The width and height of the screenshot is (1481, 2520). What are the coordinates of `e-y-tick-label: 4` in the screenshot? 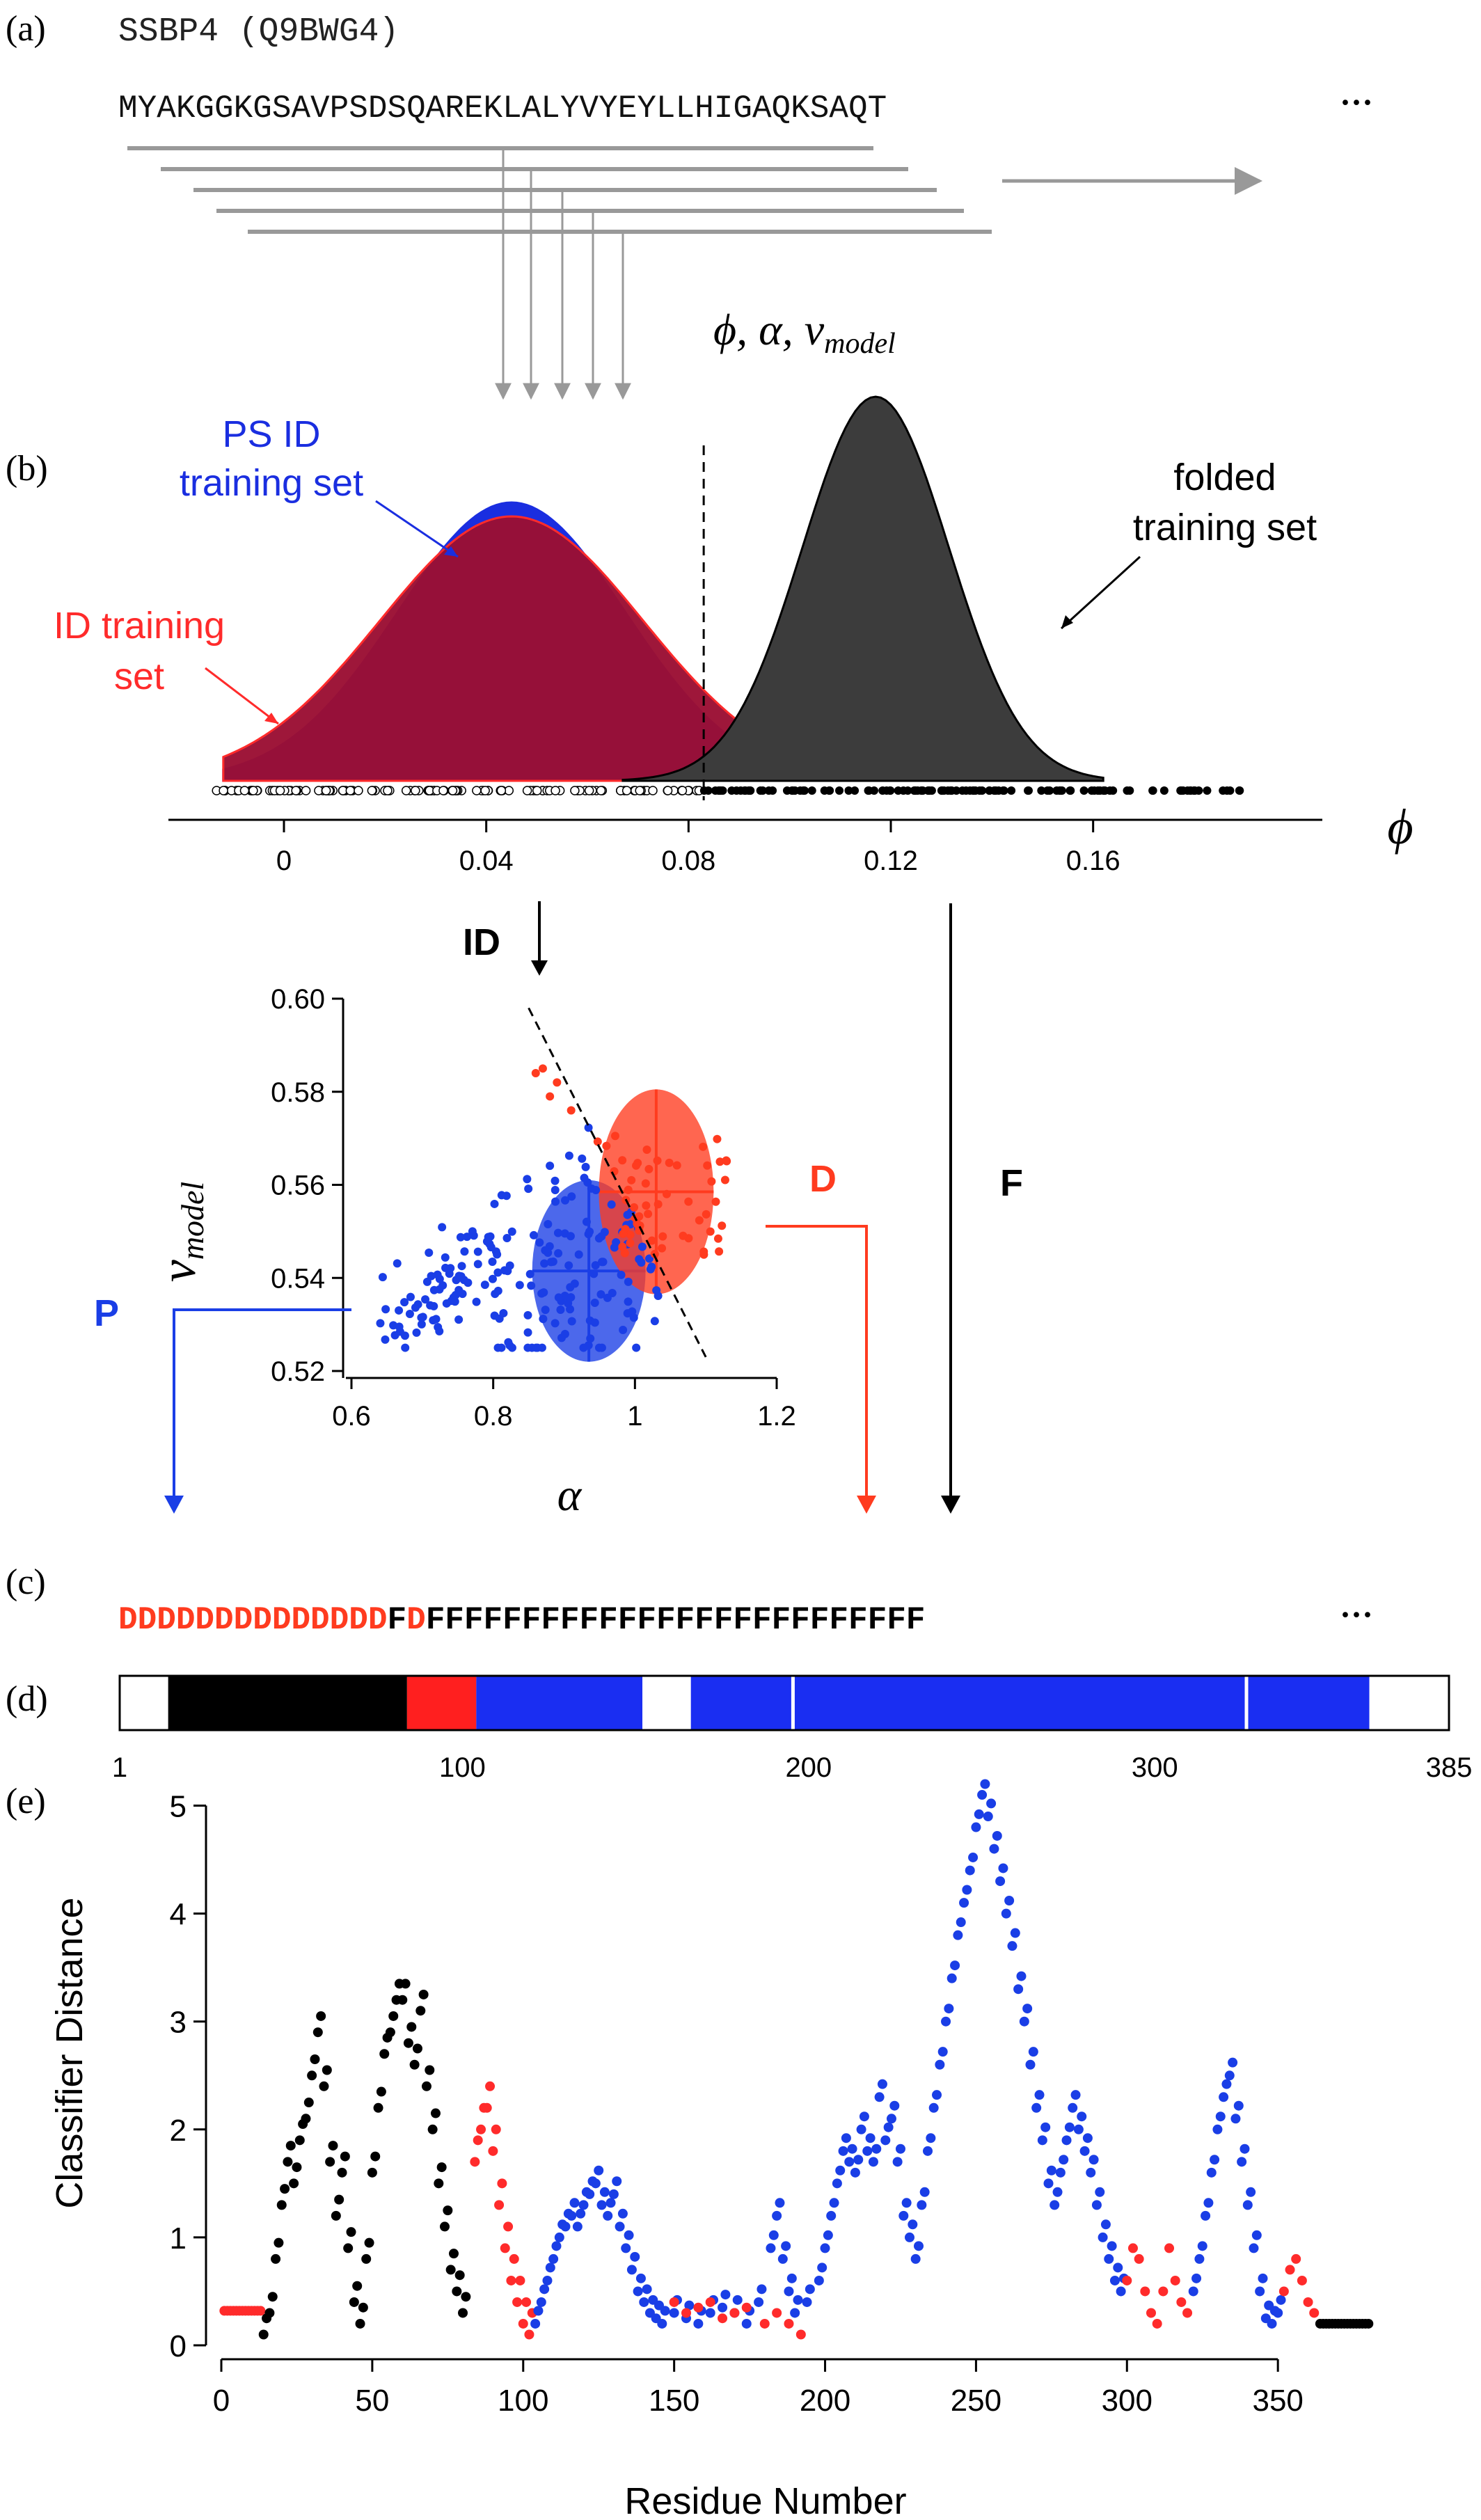 It's located at (178, 1915).